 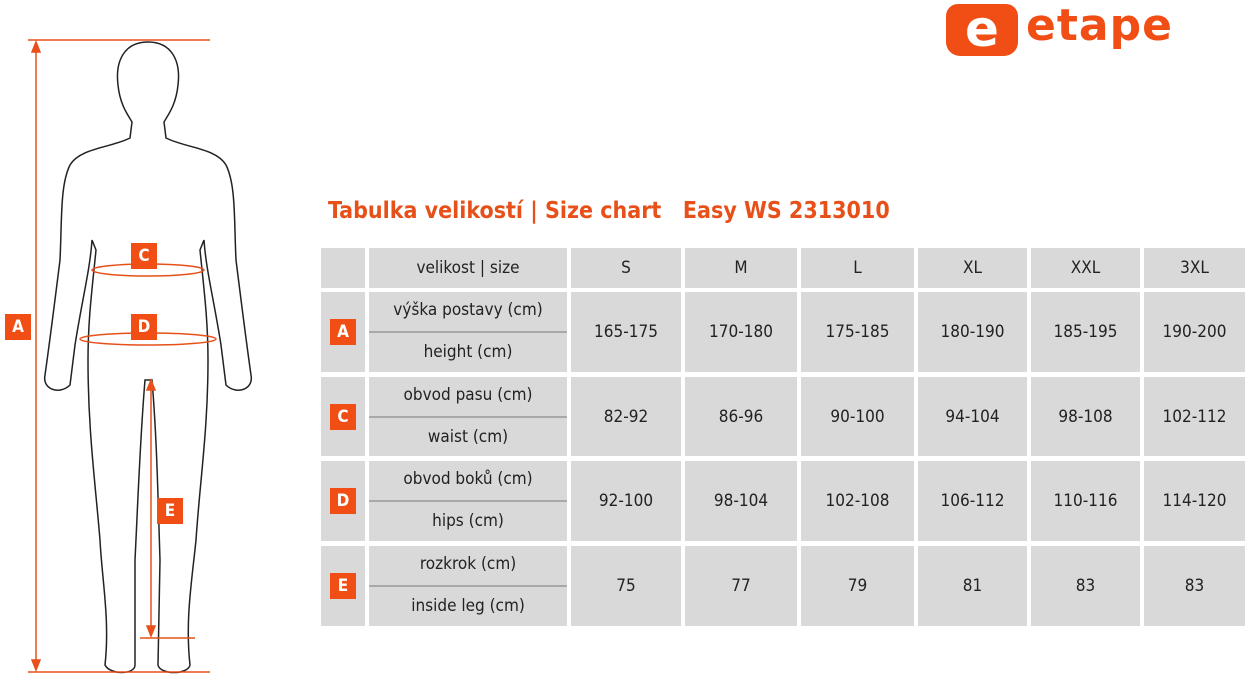 I want to click on size-header-s: S, so click(x=626, y=268).